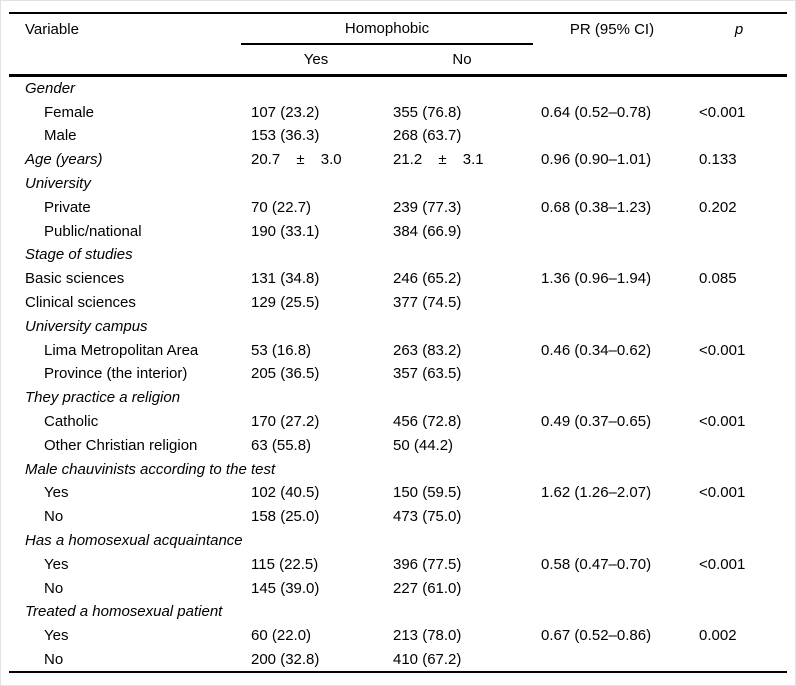  What do you see at coordinates (285, 279) in the screenshot?
I see `cell-yes-count: 131 (34.8)` at bounding box center [285, 279].